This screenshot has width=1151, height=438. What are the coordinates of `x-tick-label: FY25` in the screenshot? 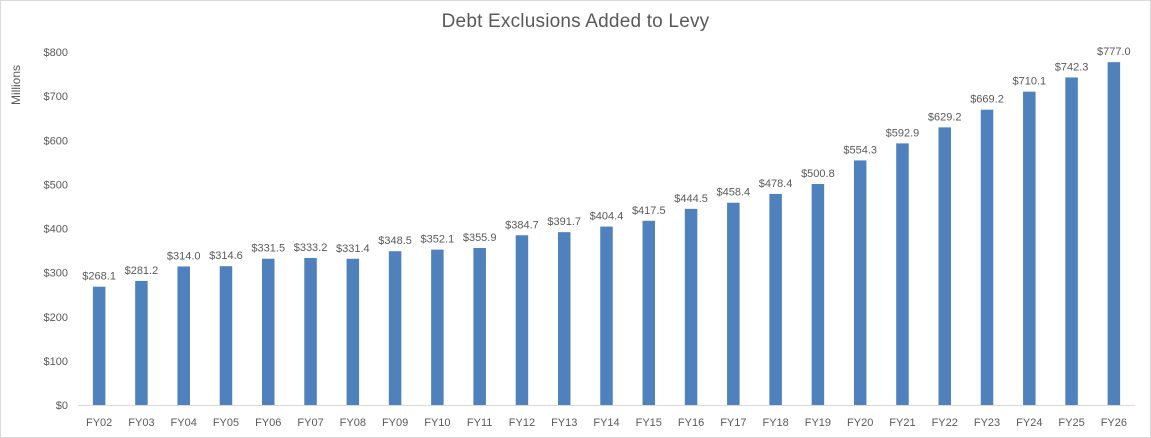 It's located at (1071, 423).